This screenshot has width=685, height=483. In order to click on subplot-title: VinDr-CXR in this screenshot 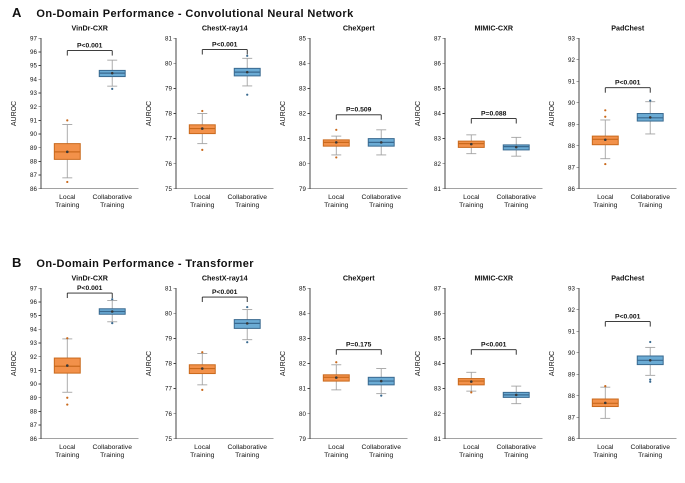, I will do `click(90, 278)`.